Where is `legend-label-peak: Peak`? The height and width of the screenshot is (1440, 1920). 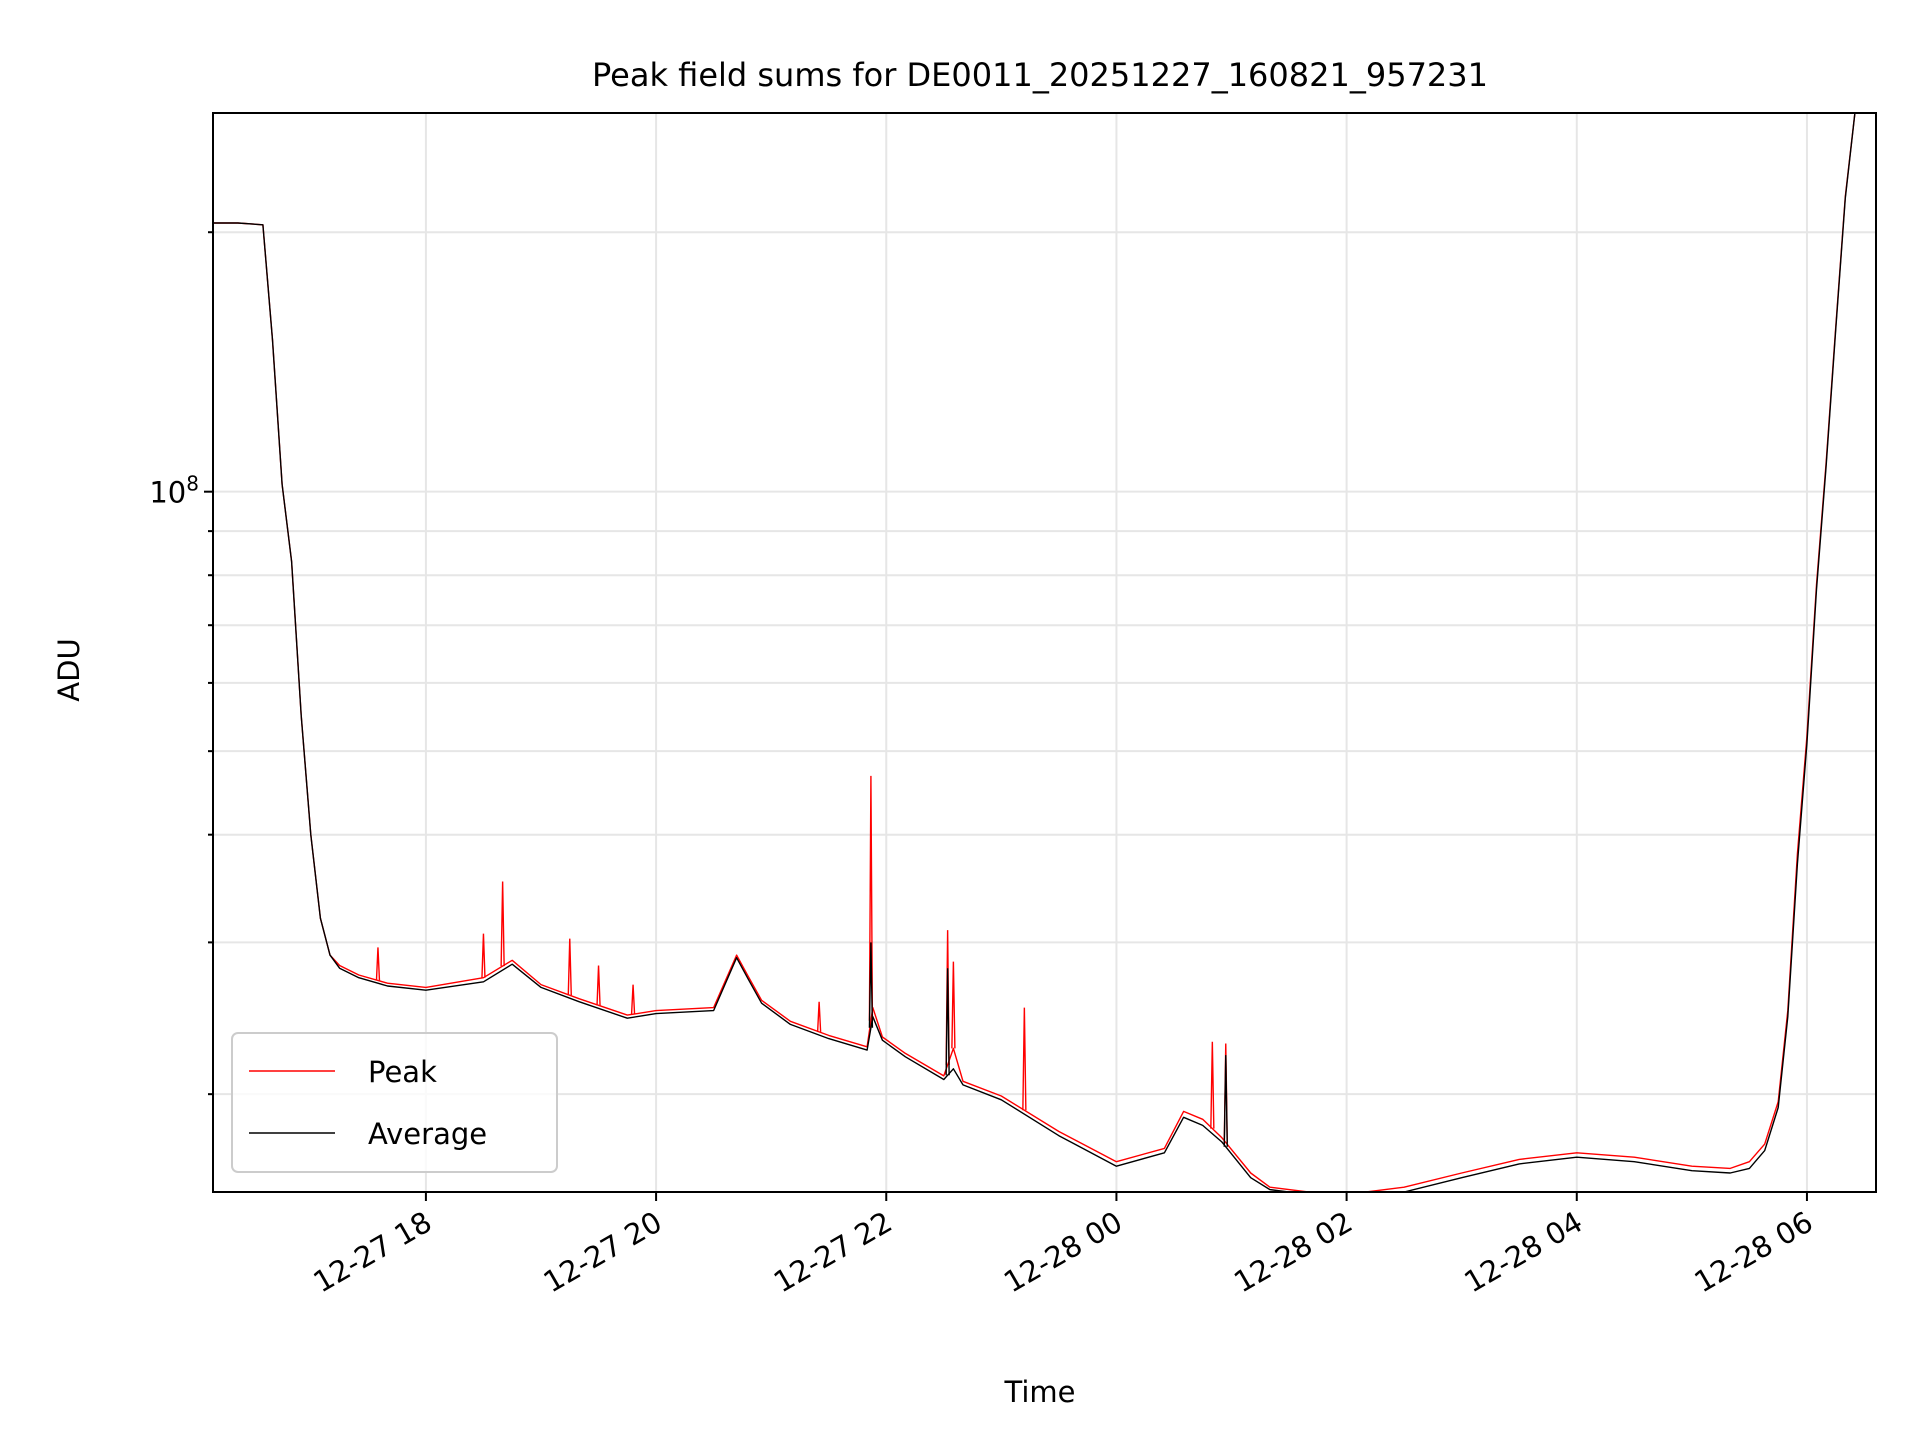 legend-label-peak: Peak is located at coordinates (402, 1072).